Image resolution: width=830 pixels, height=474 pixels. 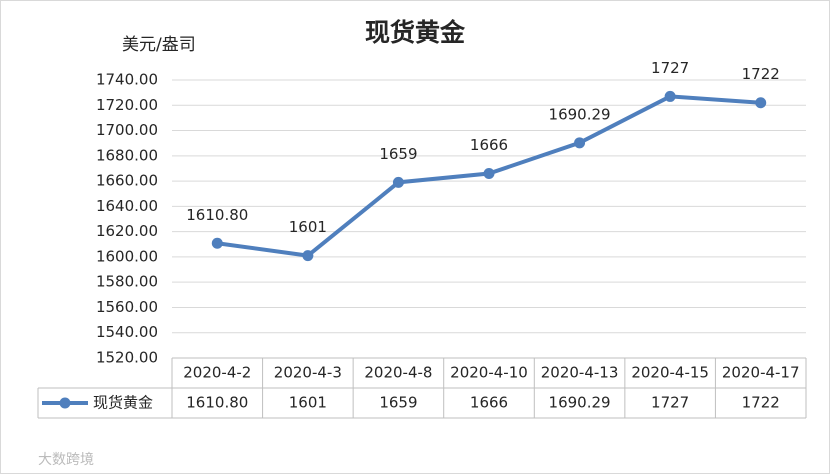 What do you see at coordinates (217, 215) in the screenshot?
I see `data-label: 1610.80` at bounding box center [217, 215].